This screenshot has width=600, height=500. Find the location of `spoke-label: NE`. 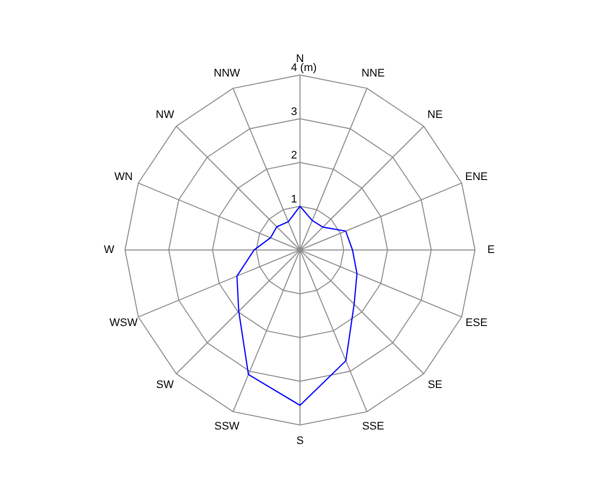

spoke-label: NE is located at coordinates (435, 114).